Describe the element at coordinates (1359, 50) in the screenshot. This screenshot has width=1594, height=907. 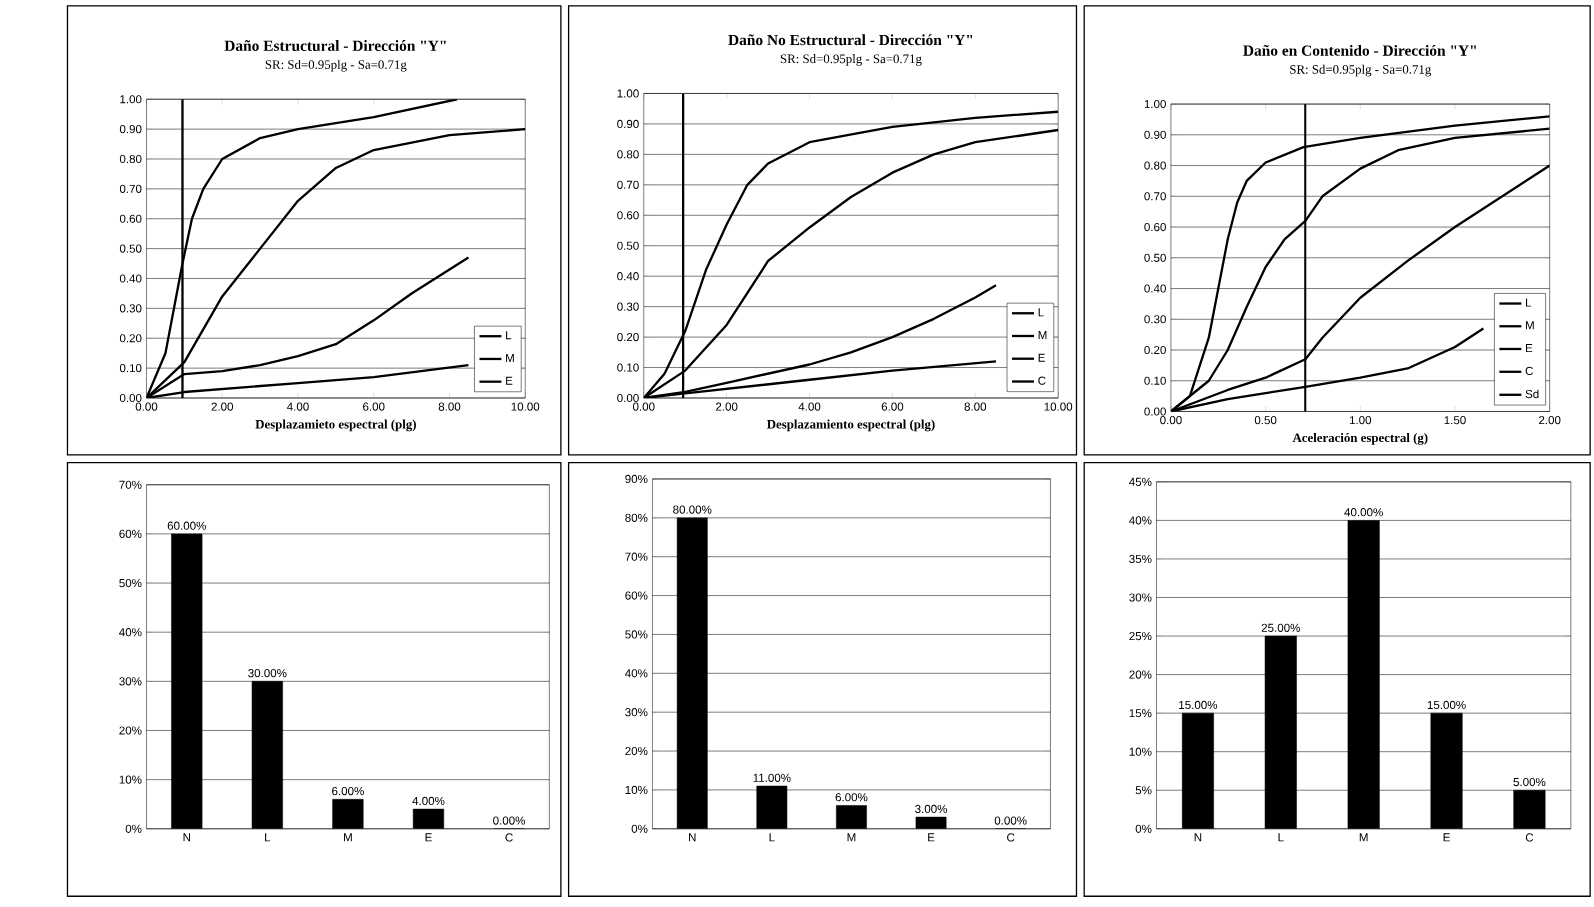
I see `chart-title: Daño en Contenido - Dirección "Y"` at that location.